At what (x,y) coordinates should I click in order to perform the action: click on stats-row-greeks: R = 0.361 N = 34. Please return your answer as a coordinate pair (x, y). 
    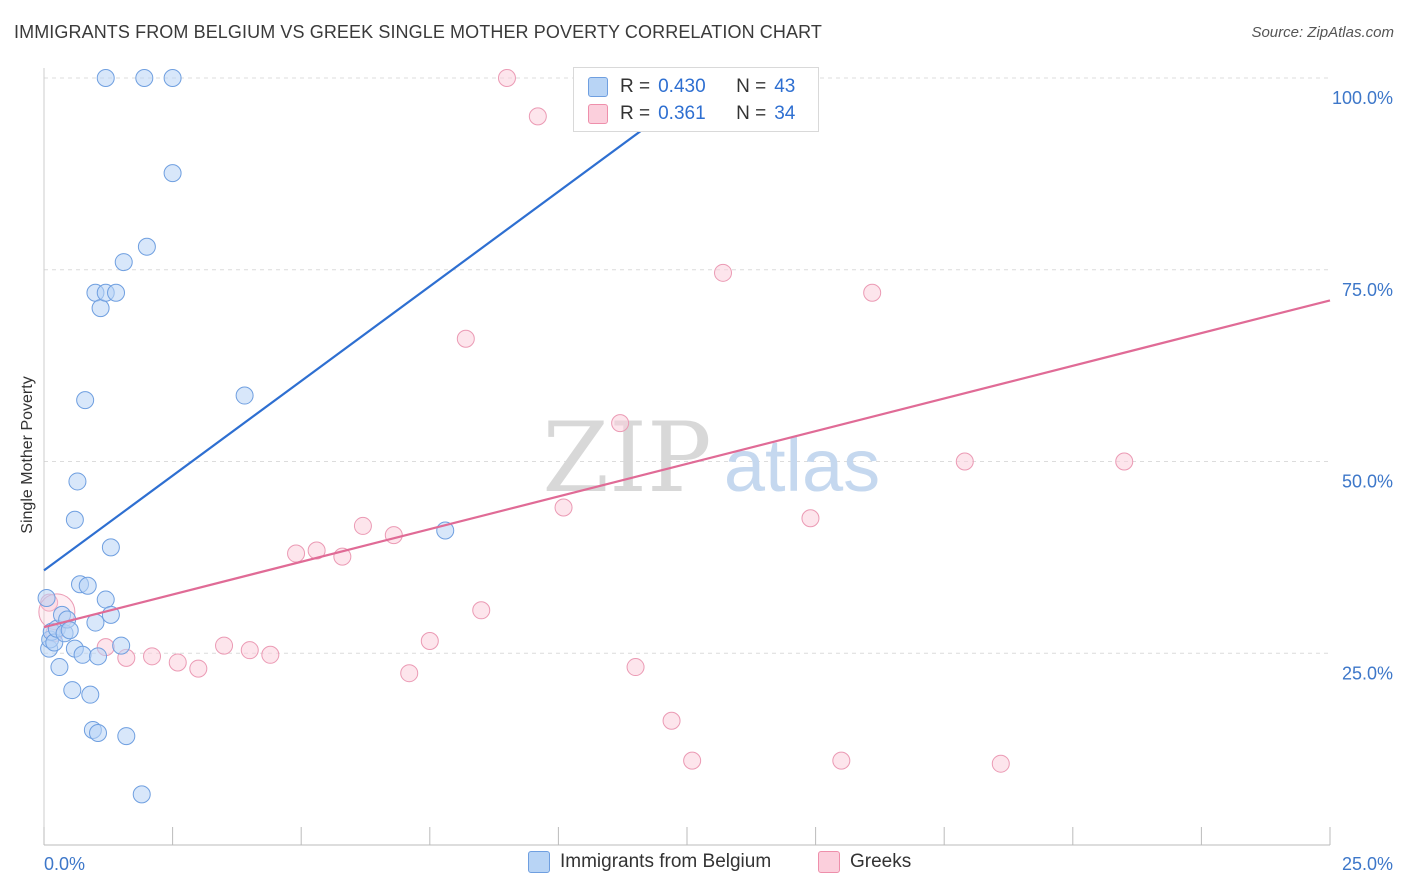
    Looking at the image, I should click on (691, 114).